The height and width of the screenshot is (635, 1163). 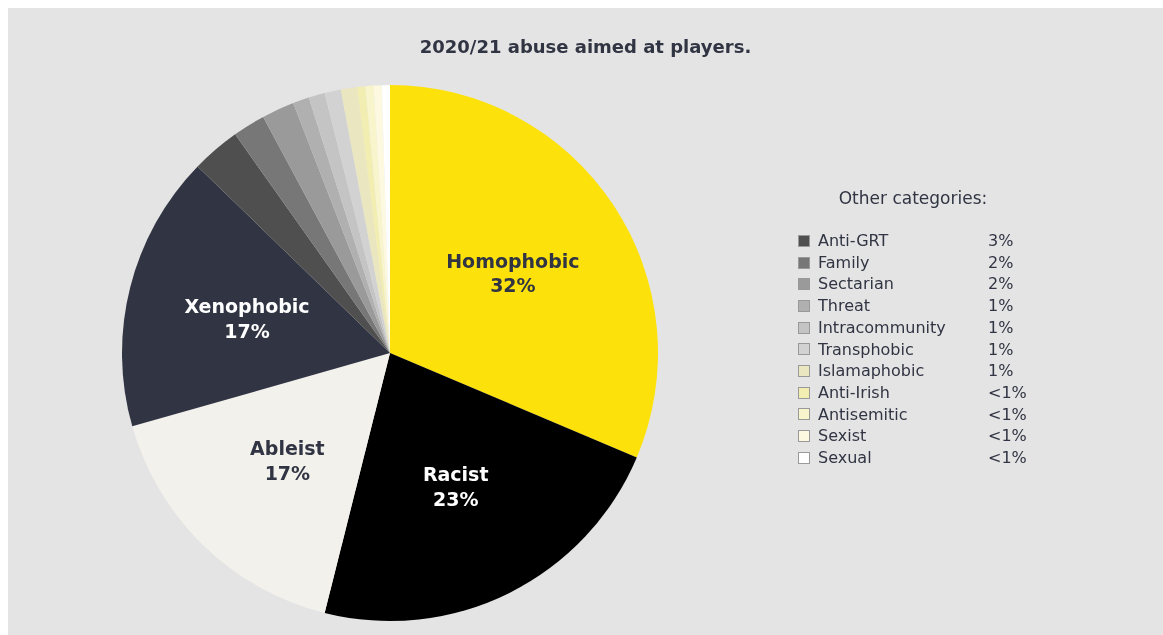 I want to click on legend-label: Transphobic, so click(x=866, y=349).